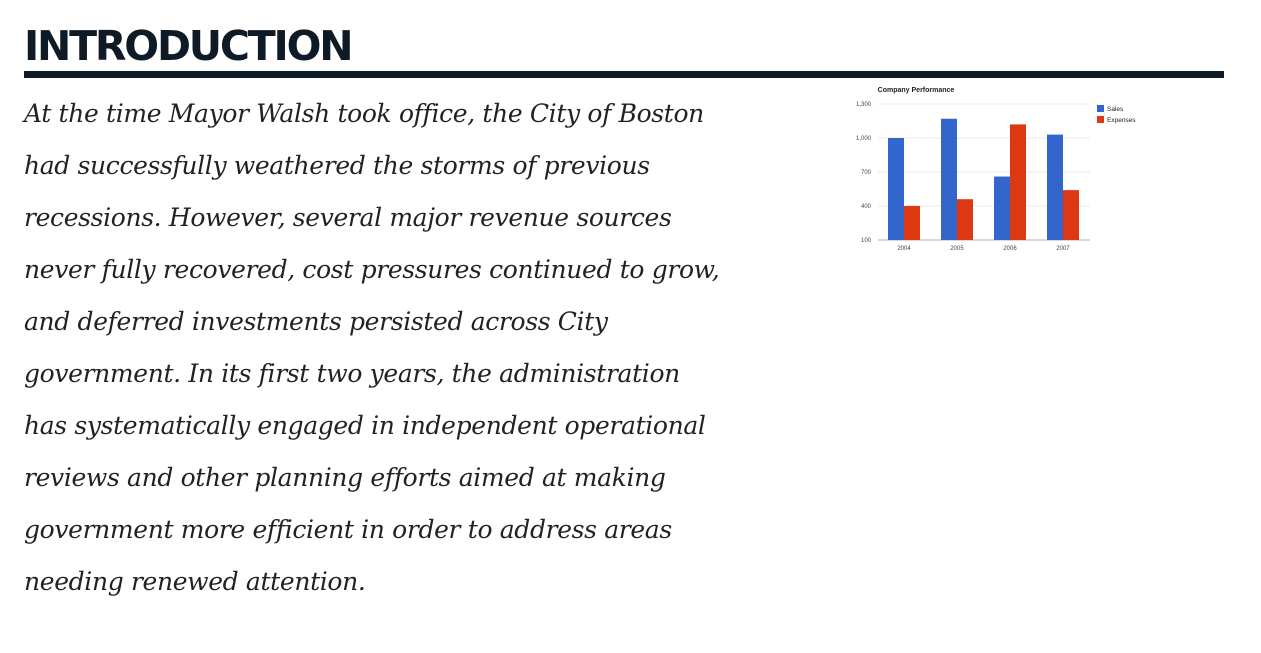 This screenshot has width=1261, height=653. Describe the element at coordinates (957, 249) in the screenshot. I see `x-tick-label: 2005` at that location.